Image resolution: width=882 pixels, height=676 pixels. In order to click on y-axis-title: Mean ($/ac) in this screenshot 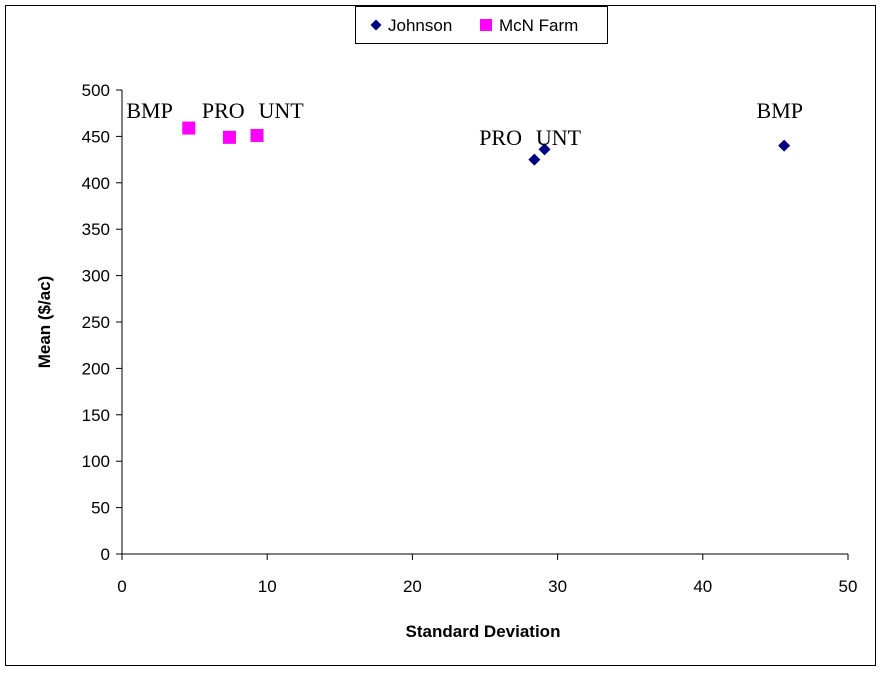, I will do `click(44, 322)`.